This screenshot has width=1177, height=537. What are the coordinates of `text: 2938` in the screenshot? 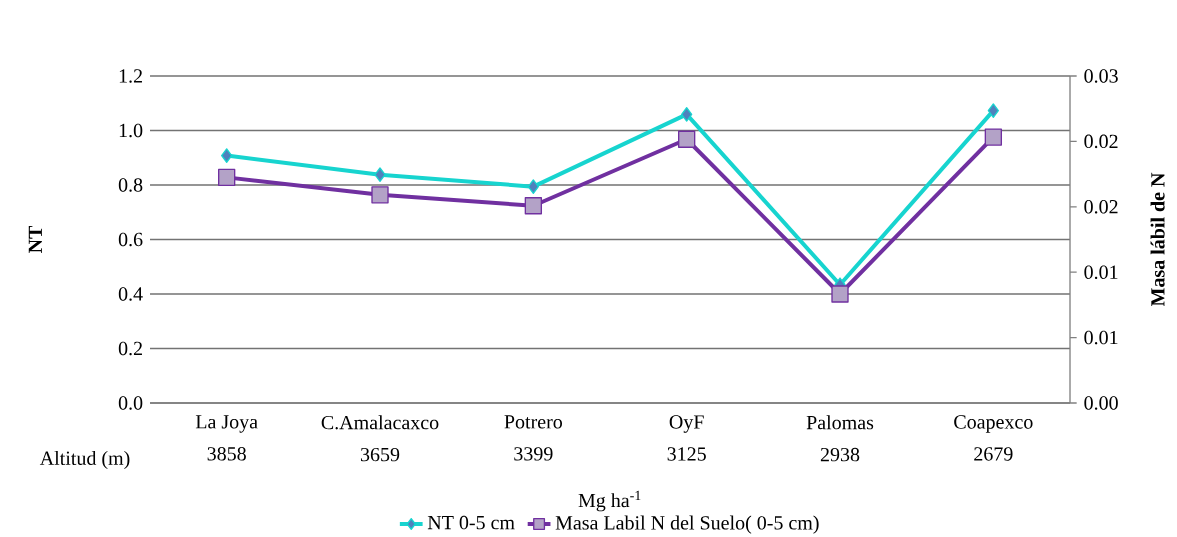 It's located at (840, 454).